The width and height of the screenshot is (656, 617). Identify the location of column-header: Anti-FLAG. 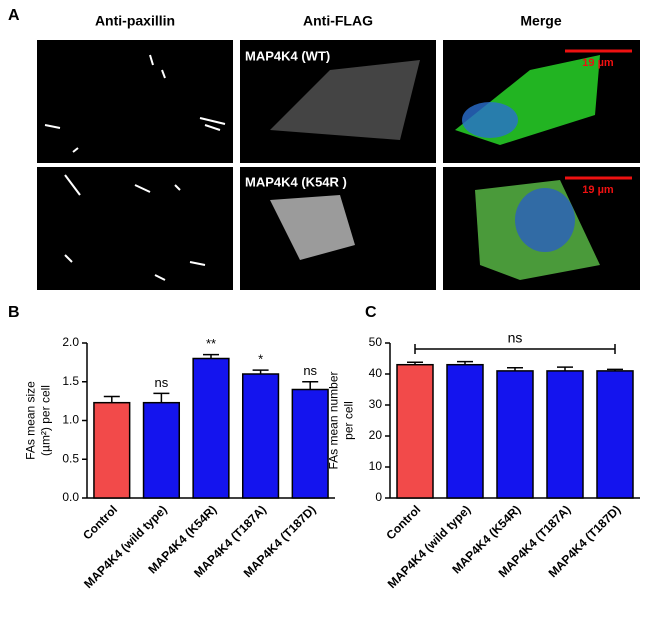
(338, 21).